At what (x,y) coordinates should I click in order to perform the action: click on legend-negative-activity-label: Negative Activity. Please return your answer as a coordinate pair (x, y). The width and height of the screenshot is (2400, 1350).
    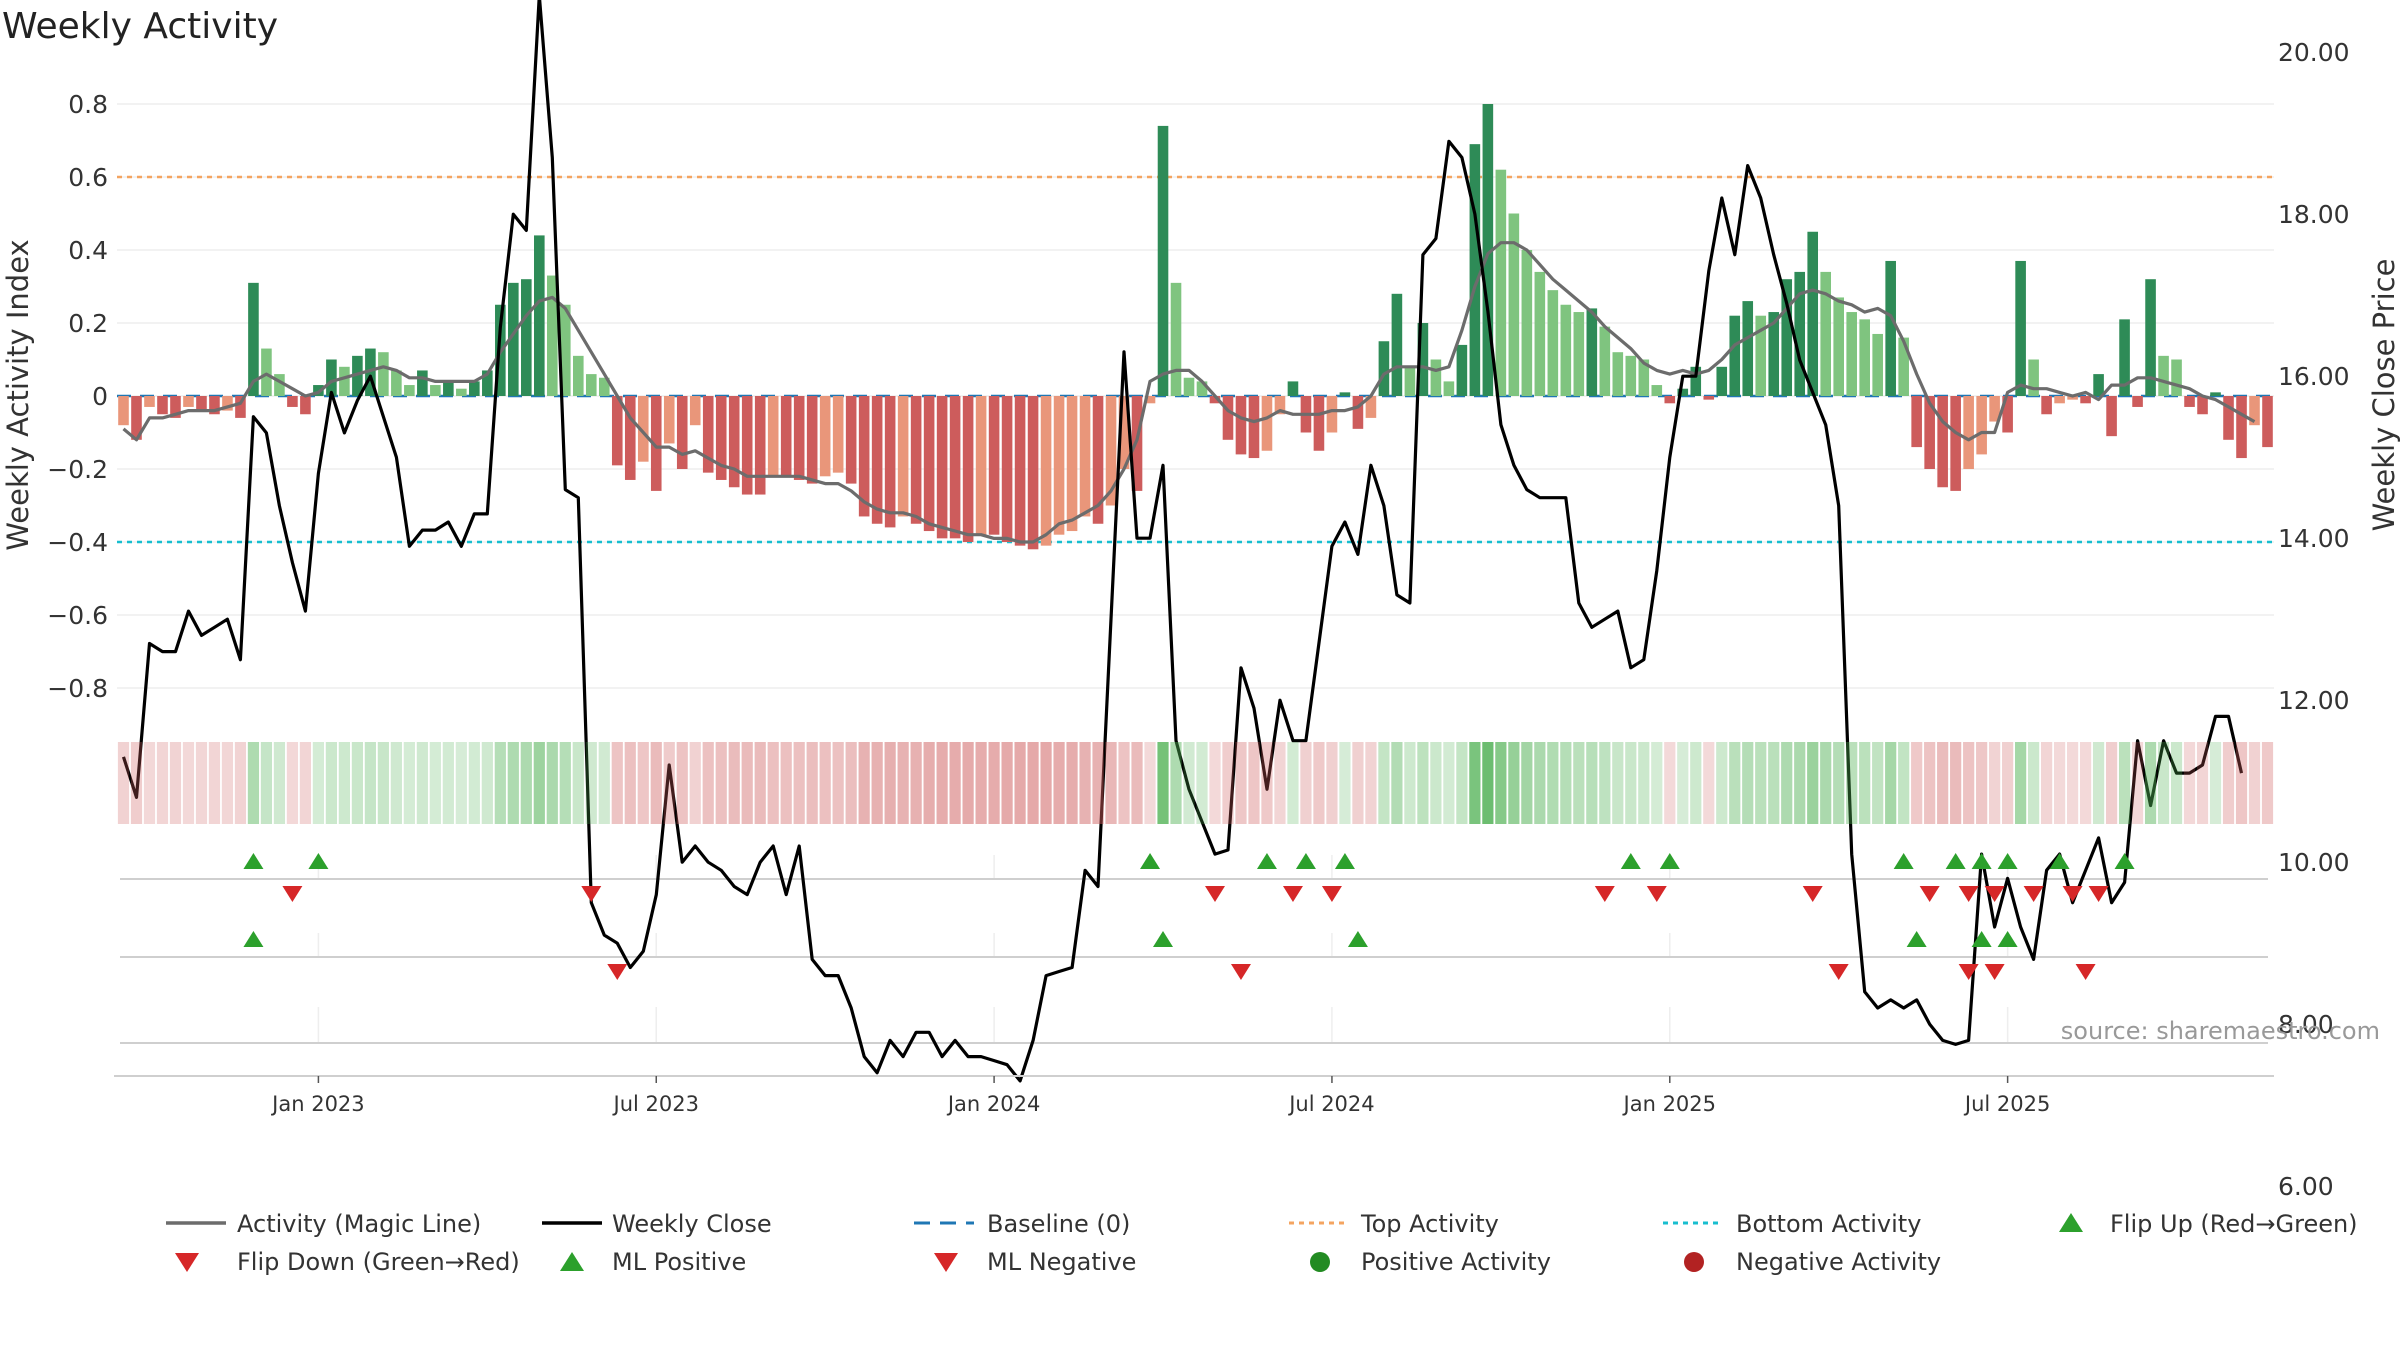
    Looking at the image, I should click on (1838, 1262).